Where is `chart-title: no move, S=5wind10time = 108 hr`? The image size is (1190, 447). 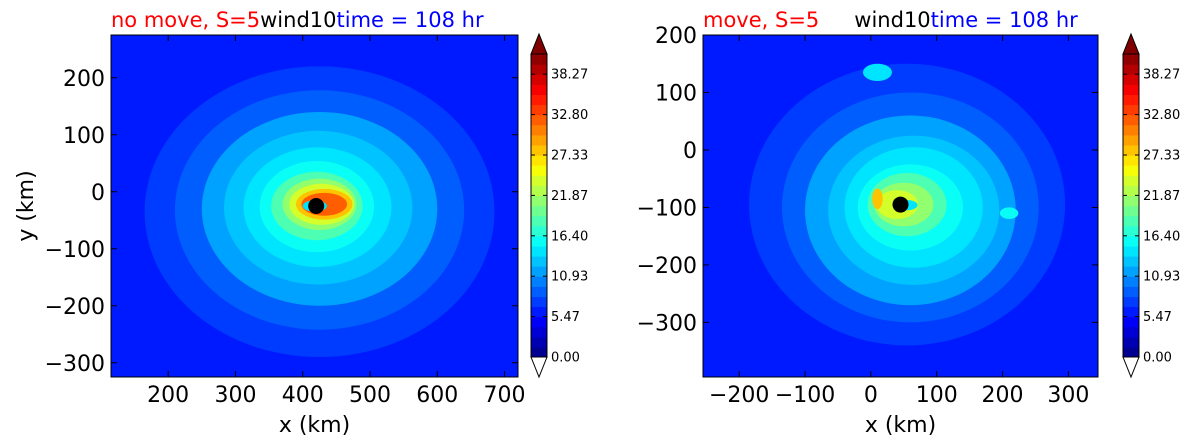 chart-title: no move, S=5wind10time = 108 hr is located at coordinates (297, 20).